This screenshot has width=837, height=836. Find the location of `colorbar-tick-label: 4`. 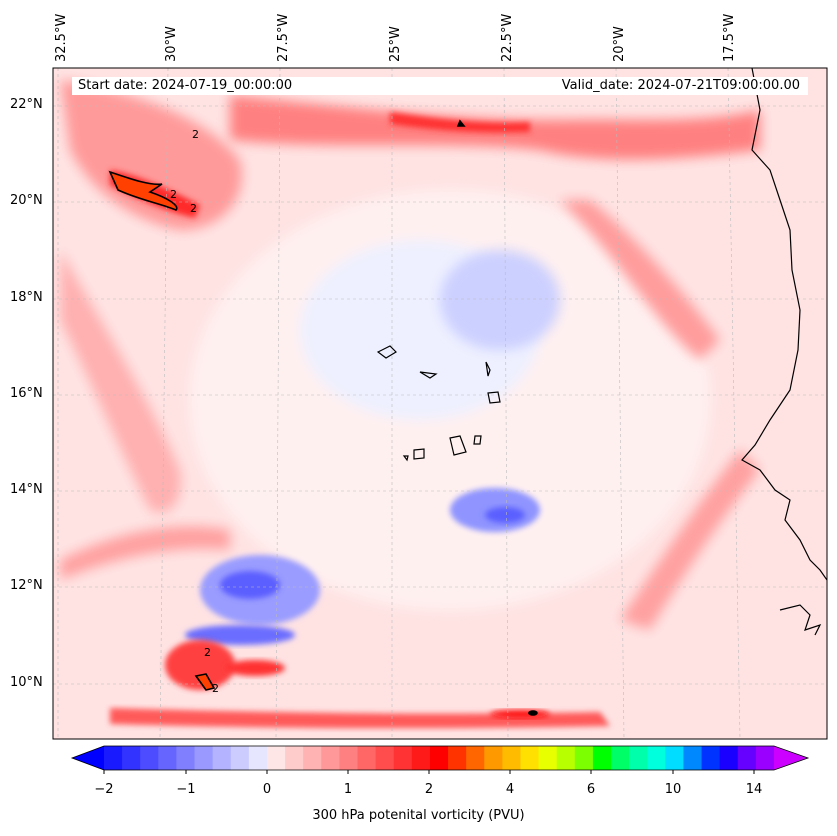

colorbar-tick-label: 4 is located at coordinates (510, 789).